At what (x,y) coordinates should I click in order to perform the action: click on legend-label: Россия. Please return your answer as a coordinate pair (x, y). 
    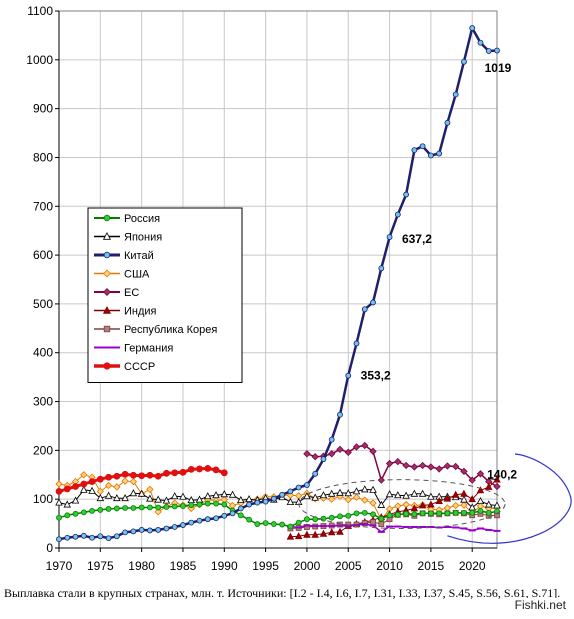
    Looking at the image, I should click on (142, 219).